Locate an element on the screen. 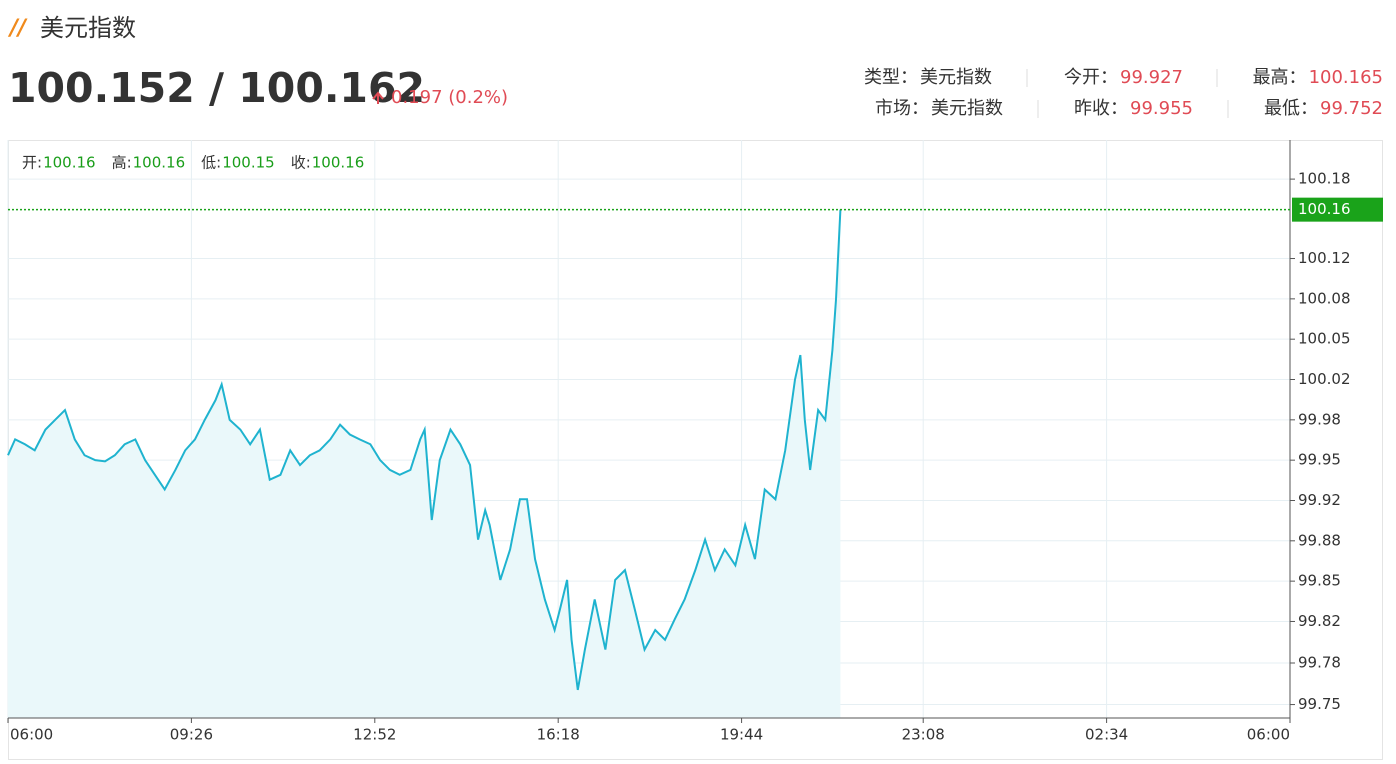  ohlc-label: 低: is located at coordinates (211, 163).